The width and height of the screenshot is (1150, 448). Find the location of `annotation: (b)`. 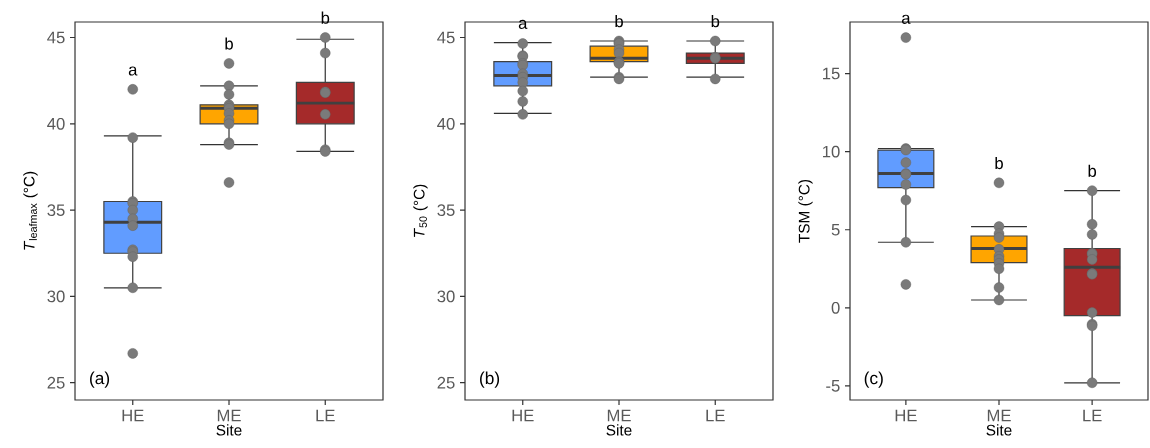

annotation: (b) is located at coordinates (490, 379).